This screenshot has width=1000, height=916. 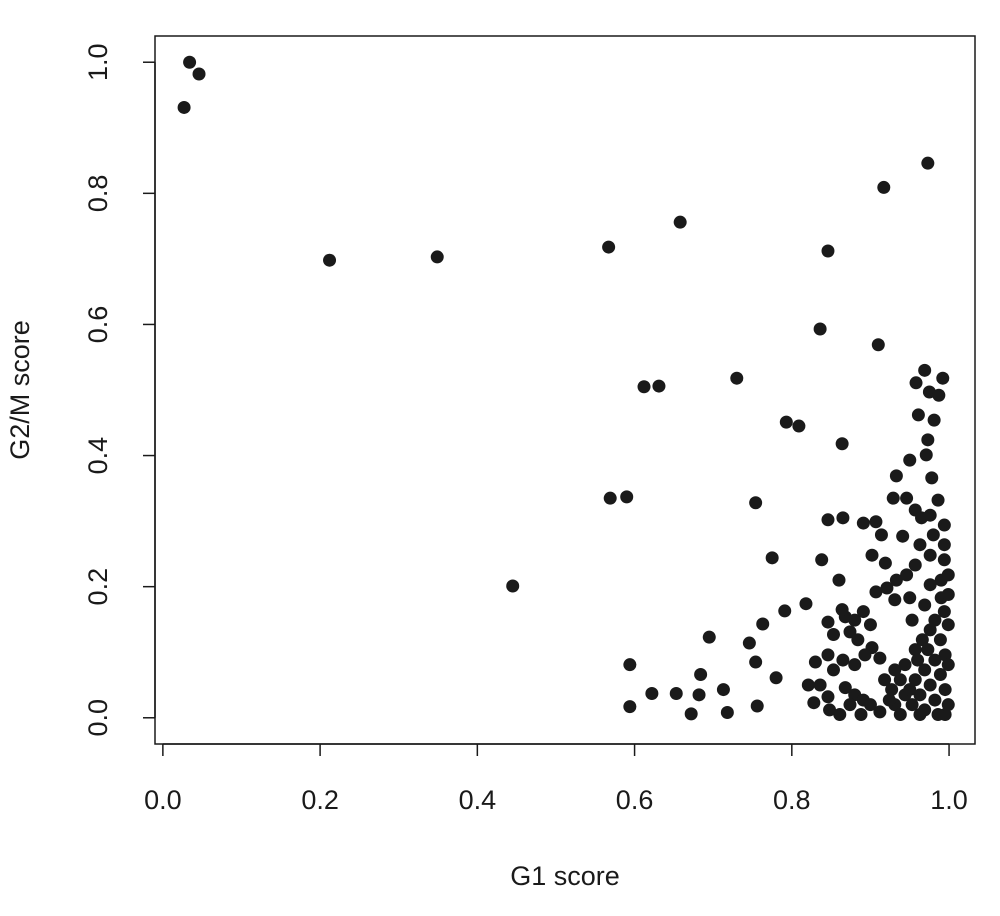 I want to click on y-tick-label: 0.4, so click(x=98, y=456).